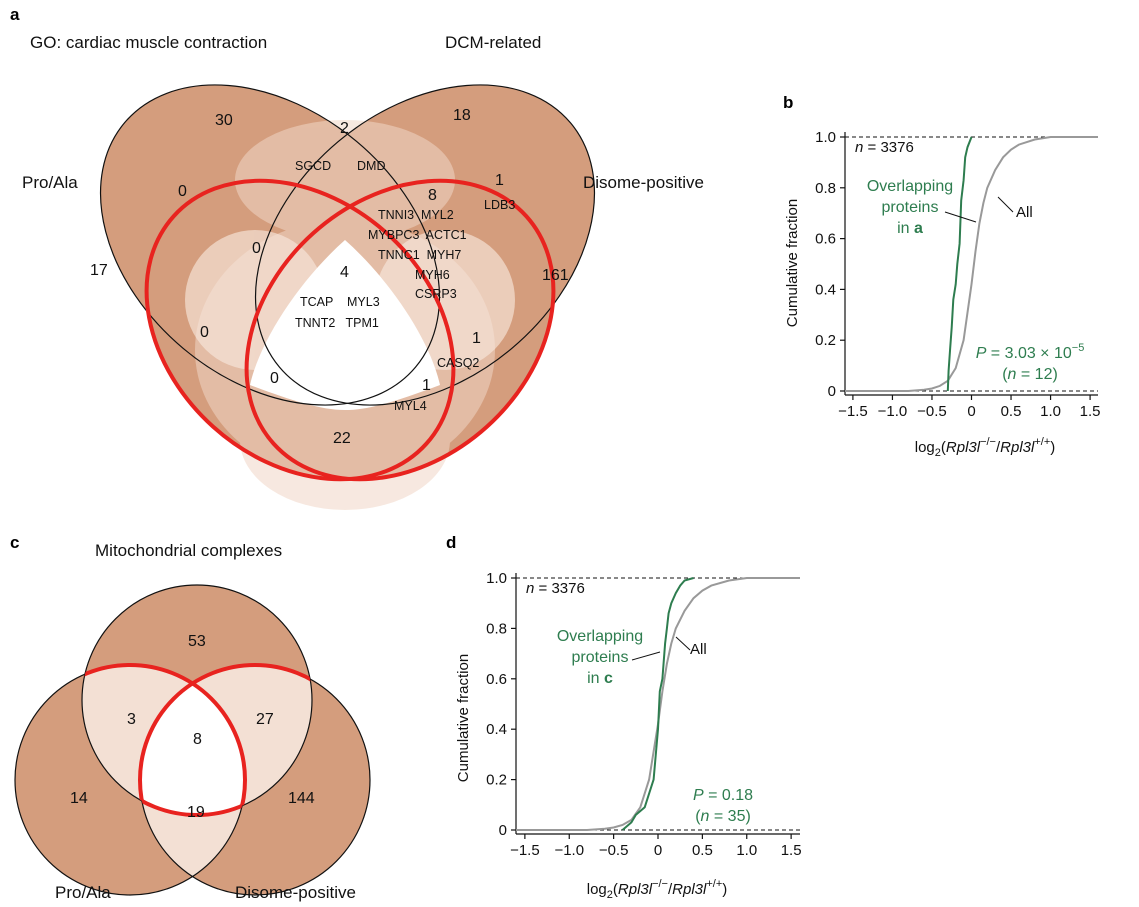  What do you see at coordinates (499, 205) in the screenshot?
I see `venn-a-gene: LDB3` at bounding box center [499, 205].